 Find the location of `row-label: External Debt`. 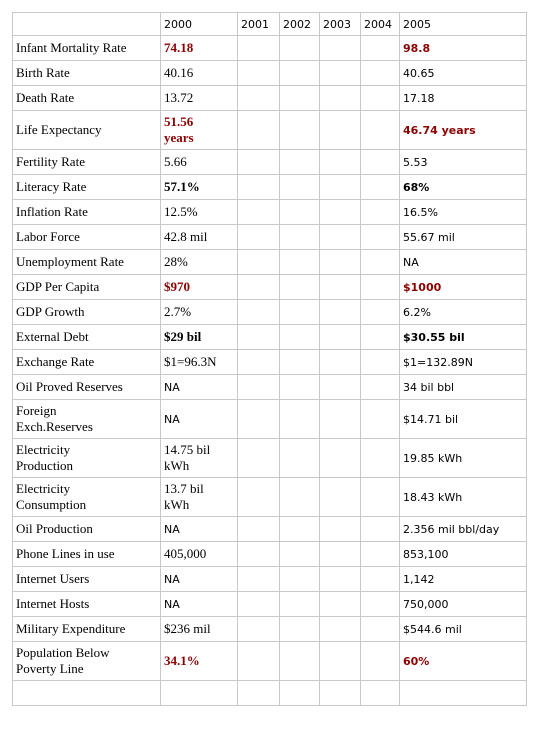

row-label: External Debt is located at coordinates (86, 337).